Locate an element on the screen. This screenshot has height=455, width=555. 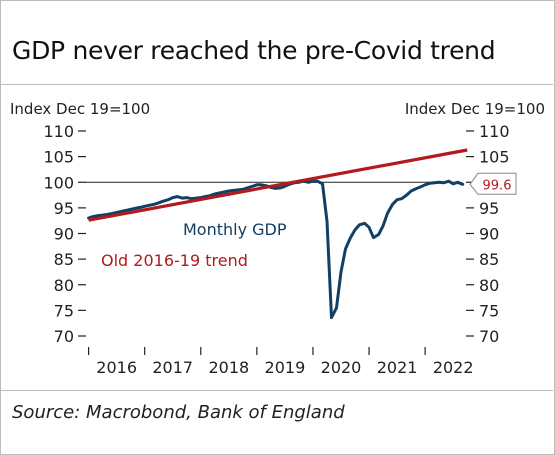
y-tick-label-right: 105 is located at coordinates (494, 157).